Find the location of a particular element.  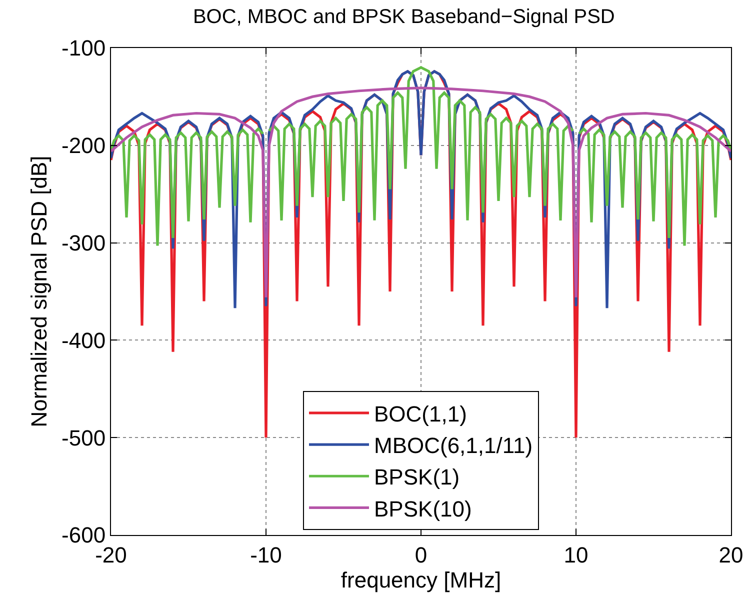

x-axis-title: frequency [MHz] is located at coordinates (421, 579).